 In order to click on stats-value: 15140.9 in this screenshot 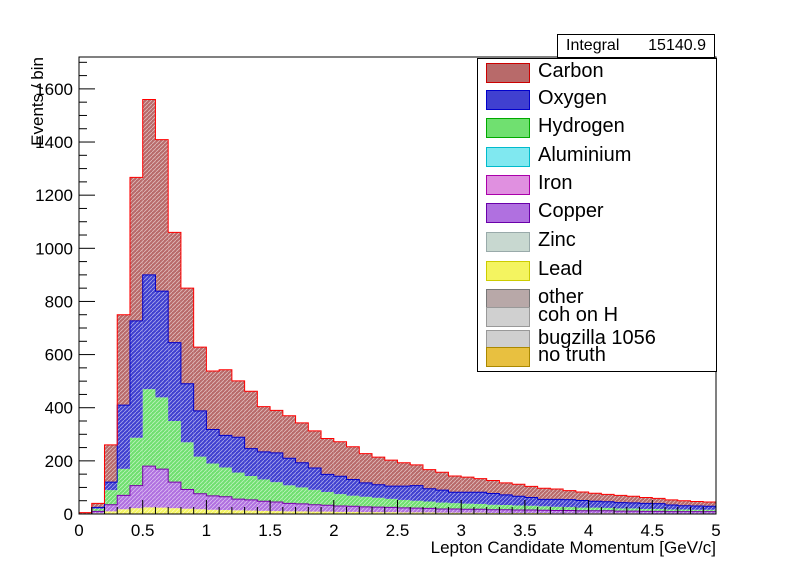, I will do `click(677, 45)`.